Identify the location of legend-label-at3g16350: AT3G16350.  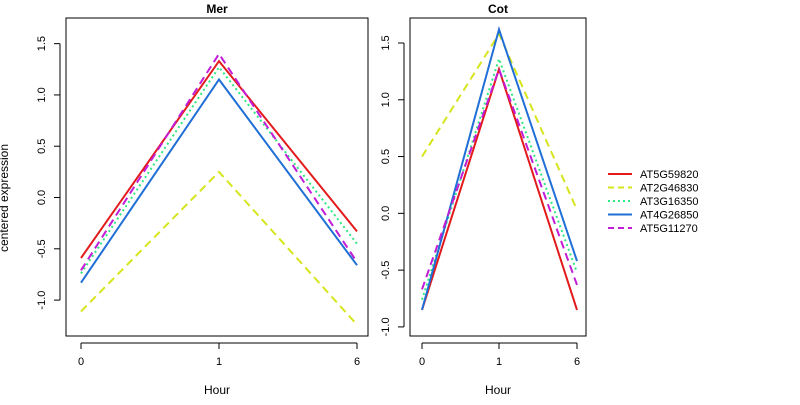
(669, 202).